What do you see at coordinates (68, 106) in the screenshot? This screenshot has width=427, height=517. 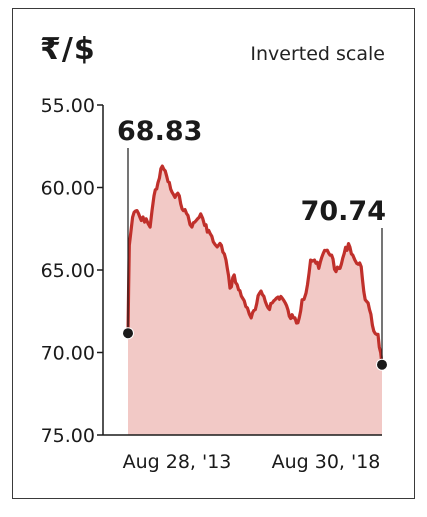 I see `y-tick-label: 55.00` at bounding box center [68, 106].